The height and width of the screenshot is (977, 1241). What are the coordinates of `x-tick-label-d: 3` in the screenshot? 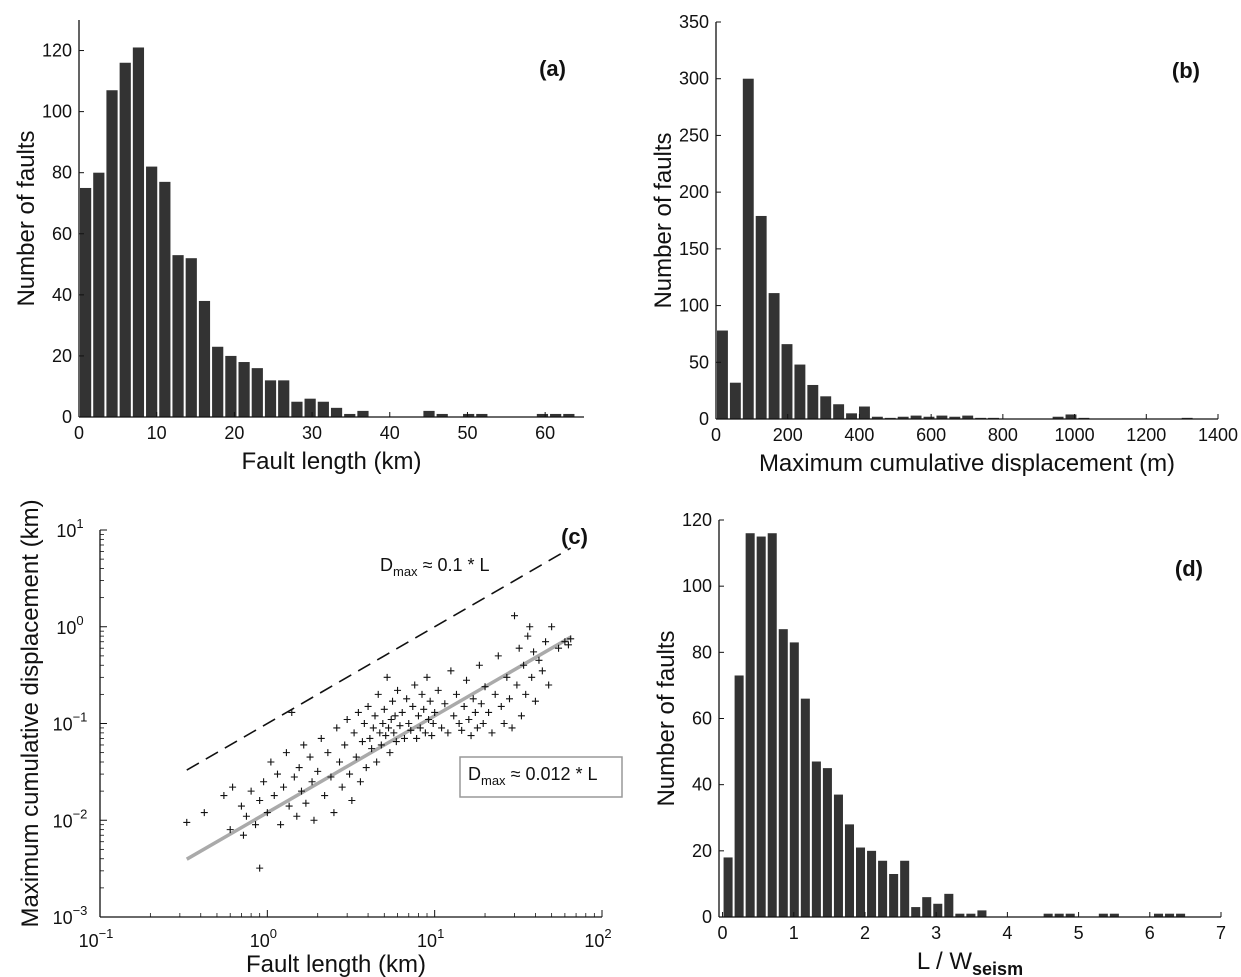 It's located at (936, 933).